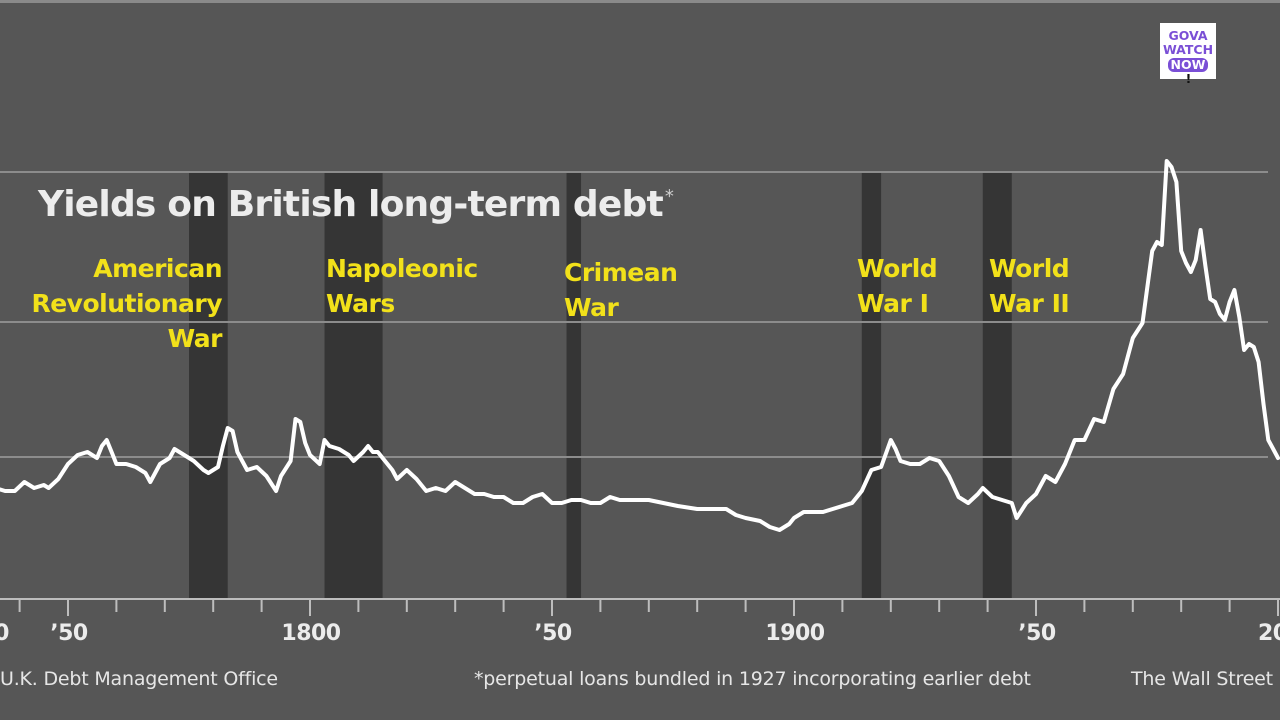 Image resolution: width=1280 pixels, height=720 pixels. Describe the element at coordinates (139, 679) in the screenshot. I see `source-note: U.K. Debt Management Office` at that location.